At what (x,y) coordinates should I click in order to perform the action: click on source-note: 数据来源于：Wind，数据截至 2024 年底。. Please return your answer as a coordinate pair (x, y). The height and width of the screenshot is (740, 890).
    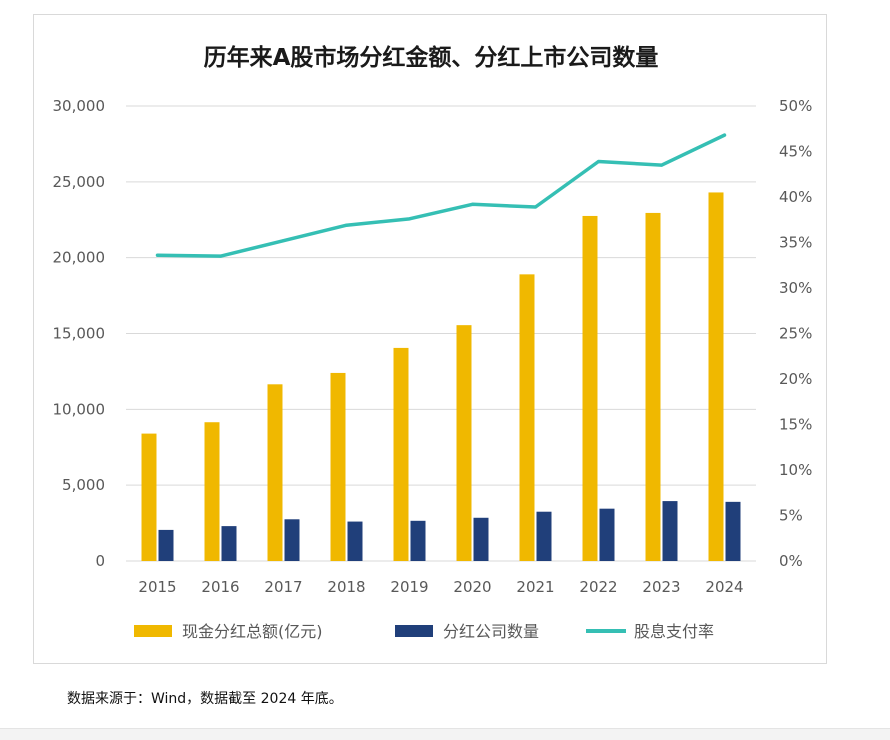
    Looking at the image, I should click on (205, 699).